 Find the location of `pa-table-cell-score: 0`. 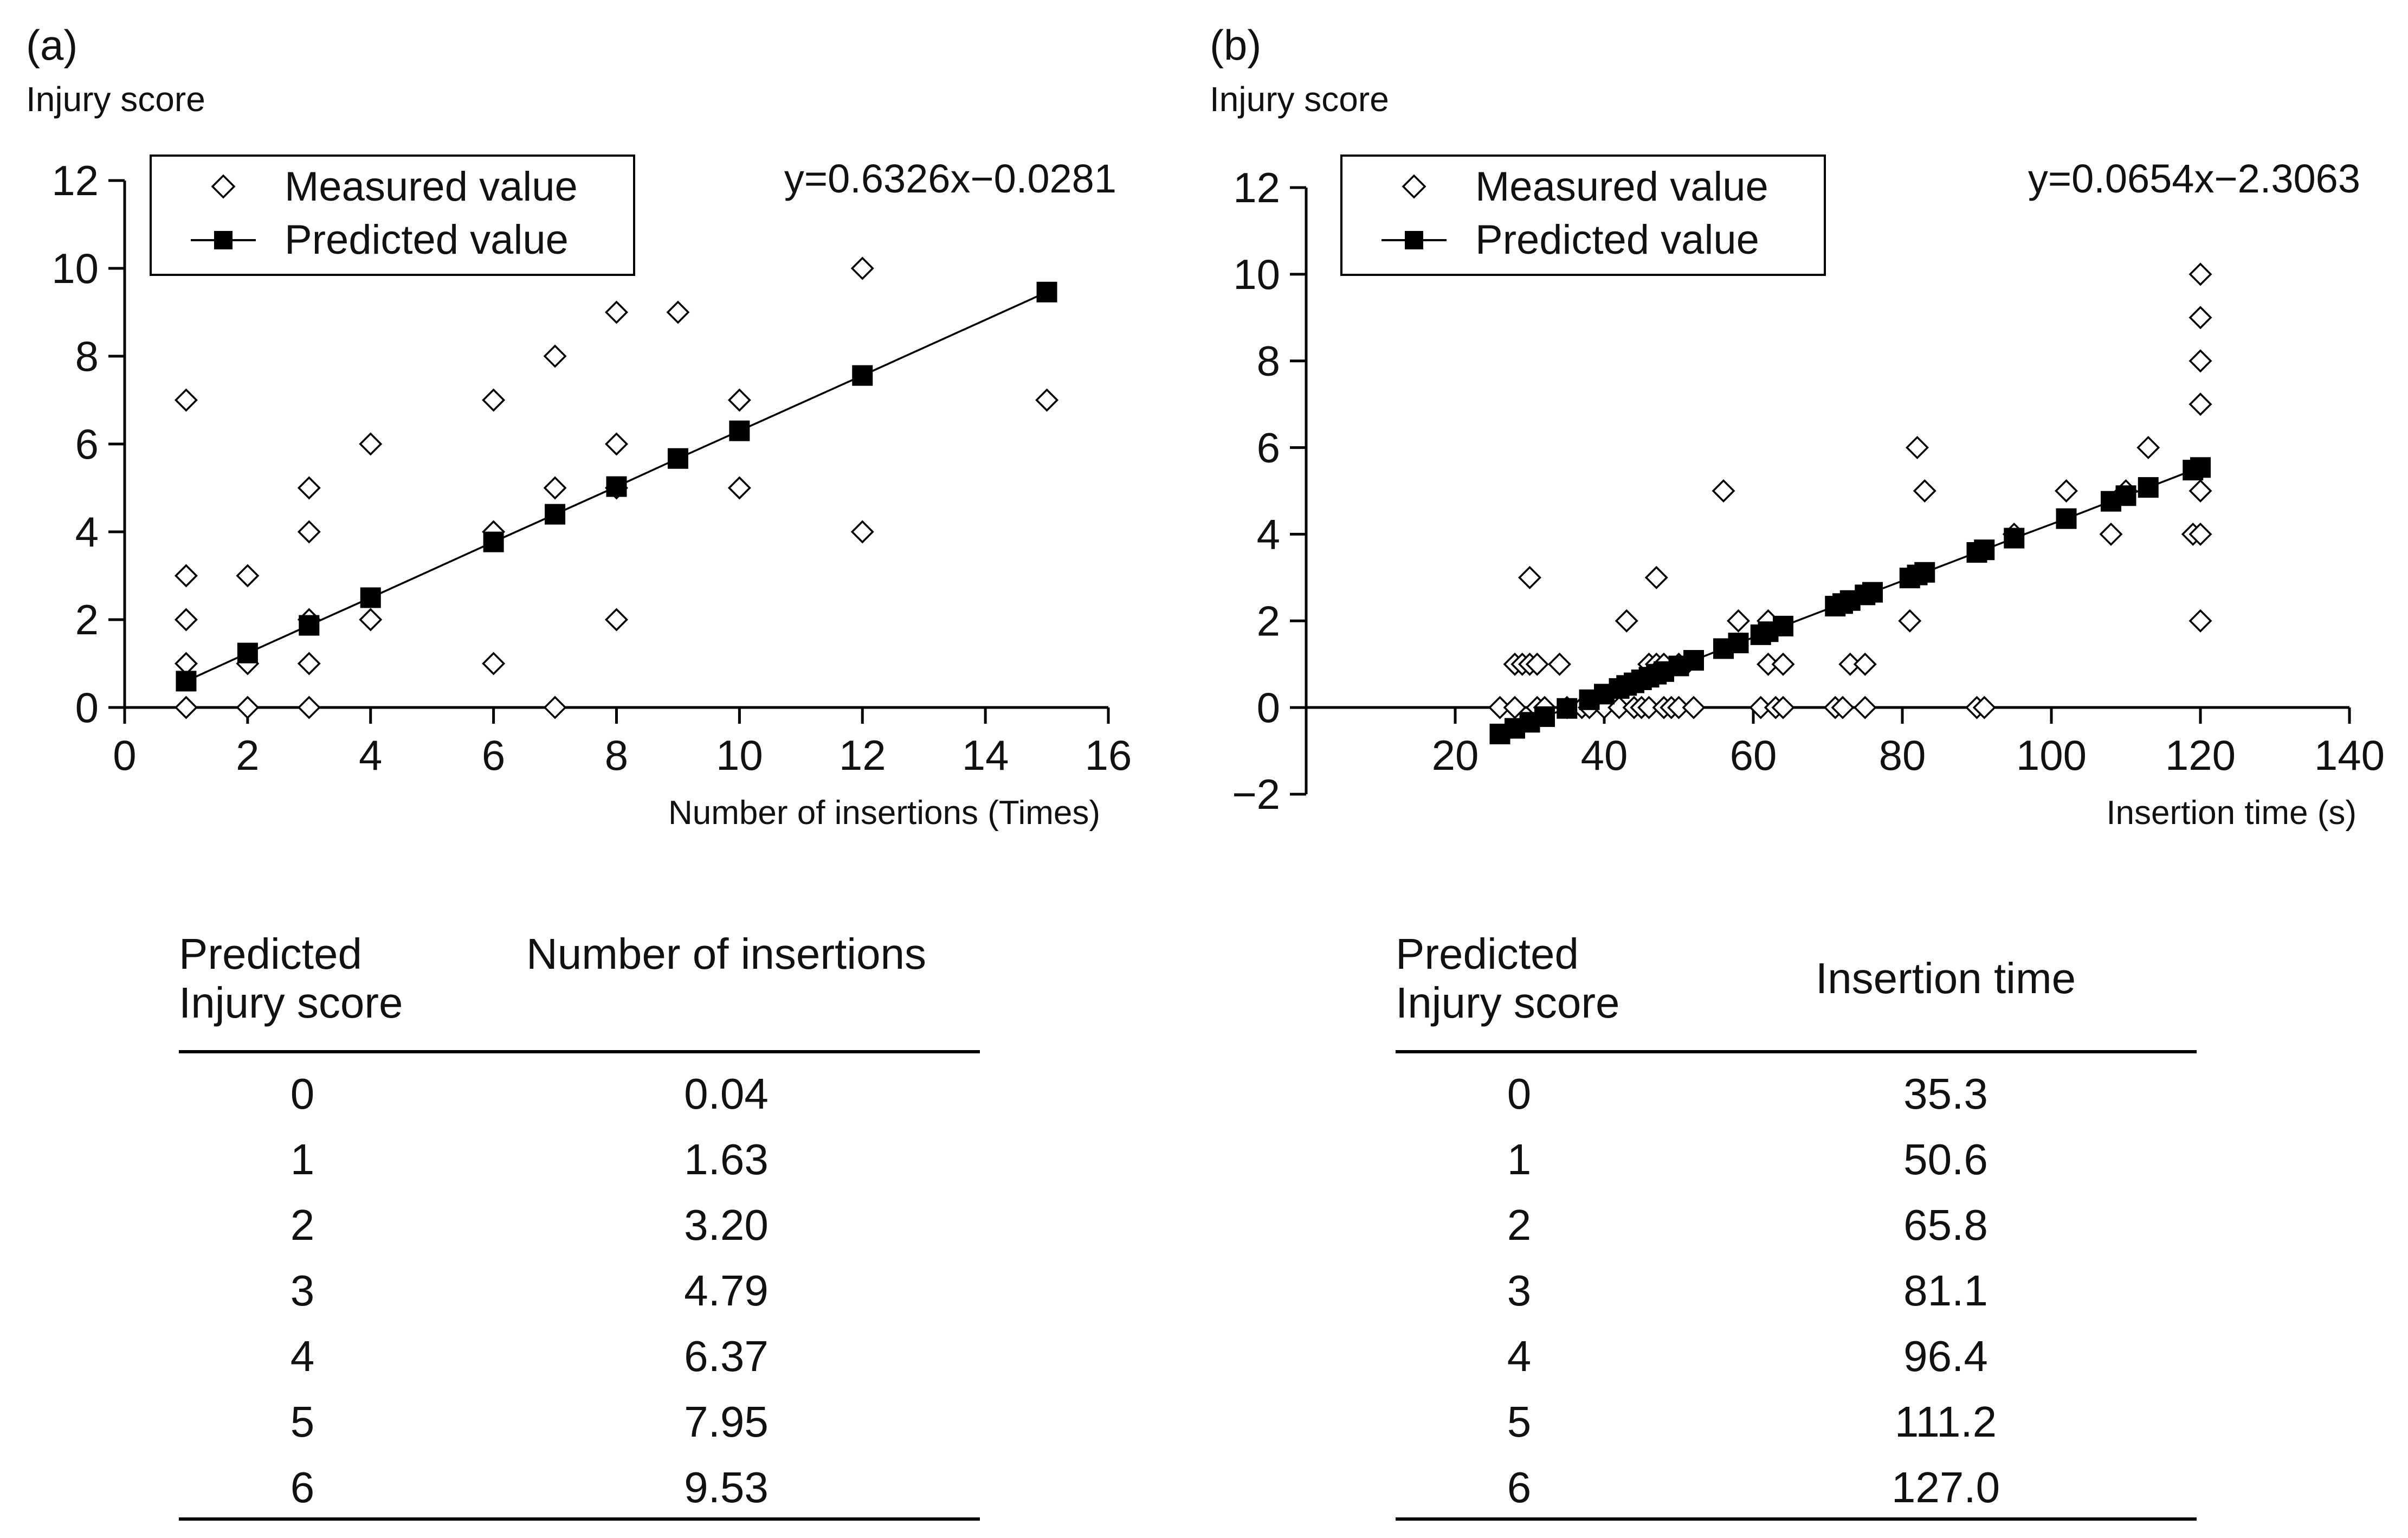

pa-table-cell-score: 0 is located at coordinates (302, 1094).